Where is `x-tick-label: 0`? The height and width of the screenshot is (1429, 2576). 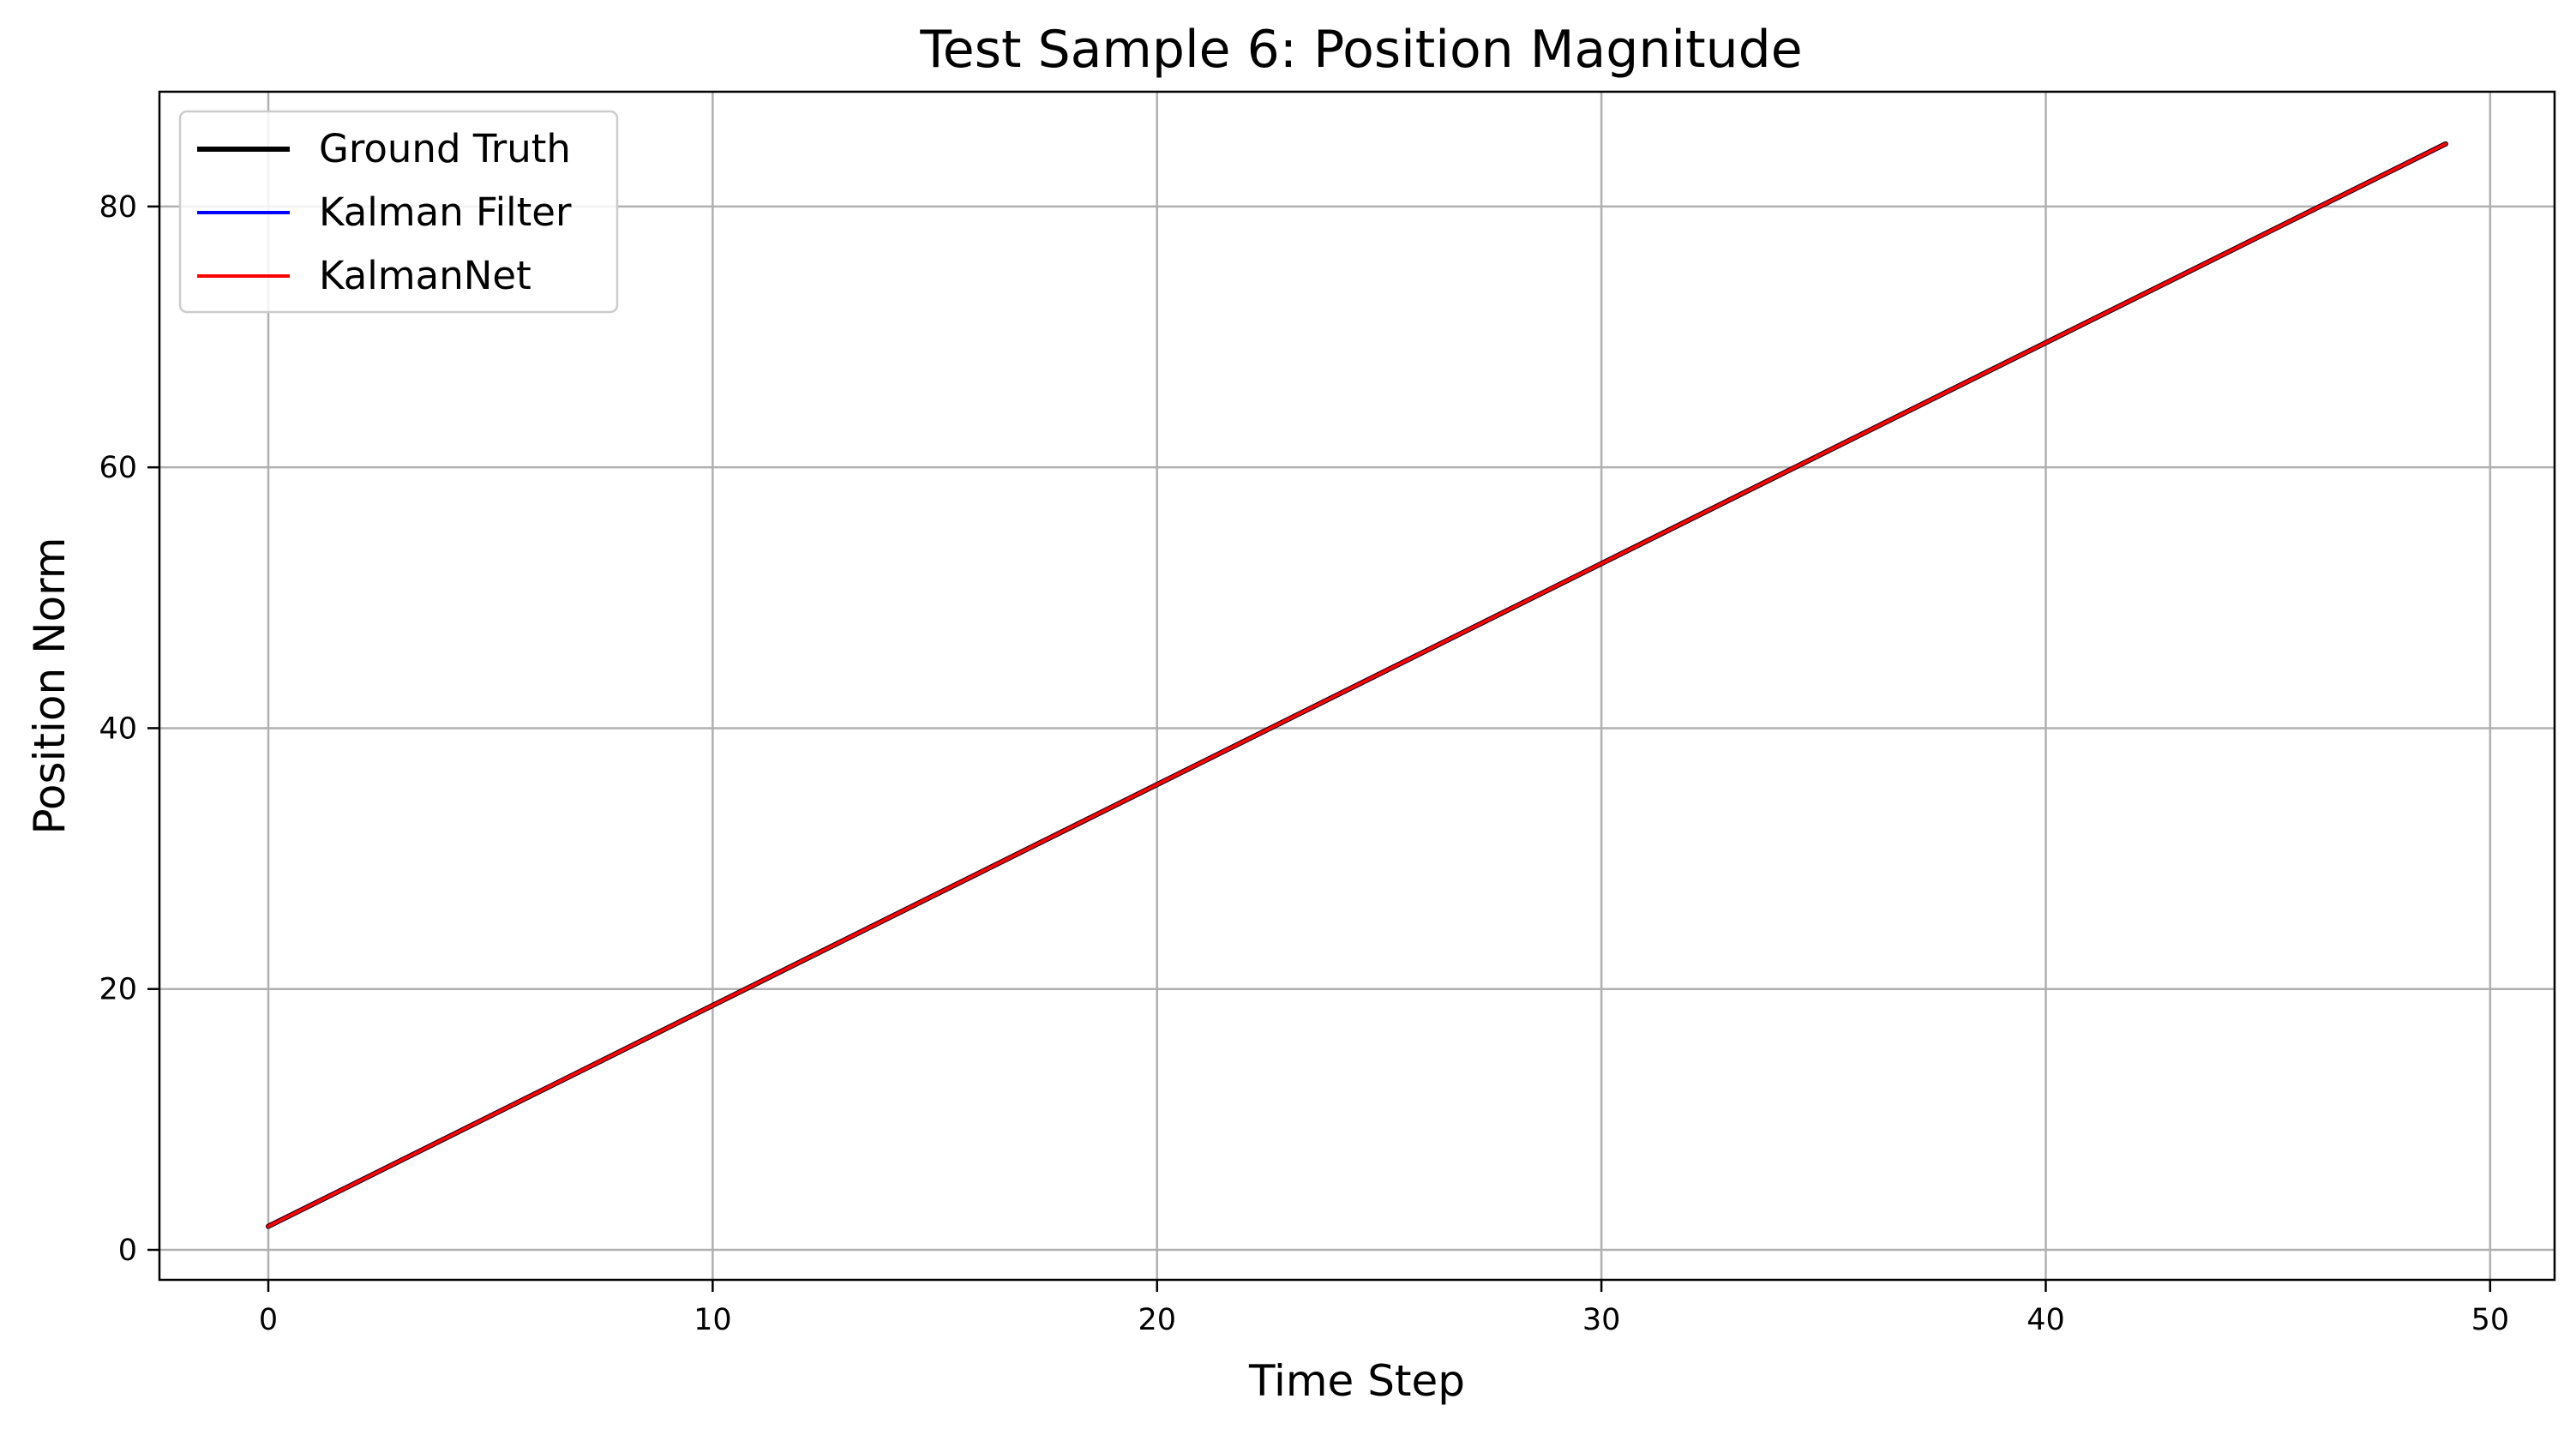
x-tick-label: 0 is located at coordinates (268, 1320).